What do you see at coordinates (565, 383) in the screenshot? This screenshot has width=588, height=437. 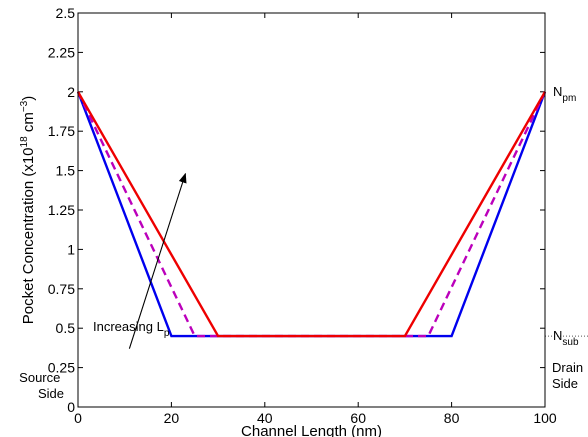 I see `drain-line-2: Side` at bounding box center [565, 383].